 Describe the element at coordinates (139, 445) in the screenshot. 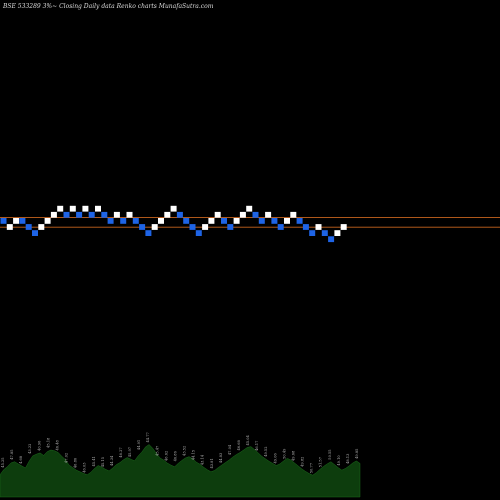

I see `volume-label: 44.91` at that location.